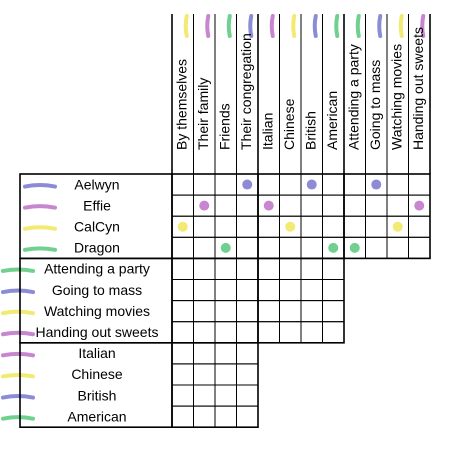 The width and height of the screenshot is (453, 453). I want to click on column-label: American, so click(332, 120).